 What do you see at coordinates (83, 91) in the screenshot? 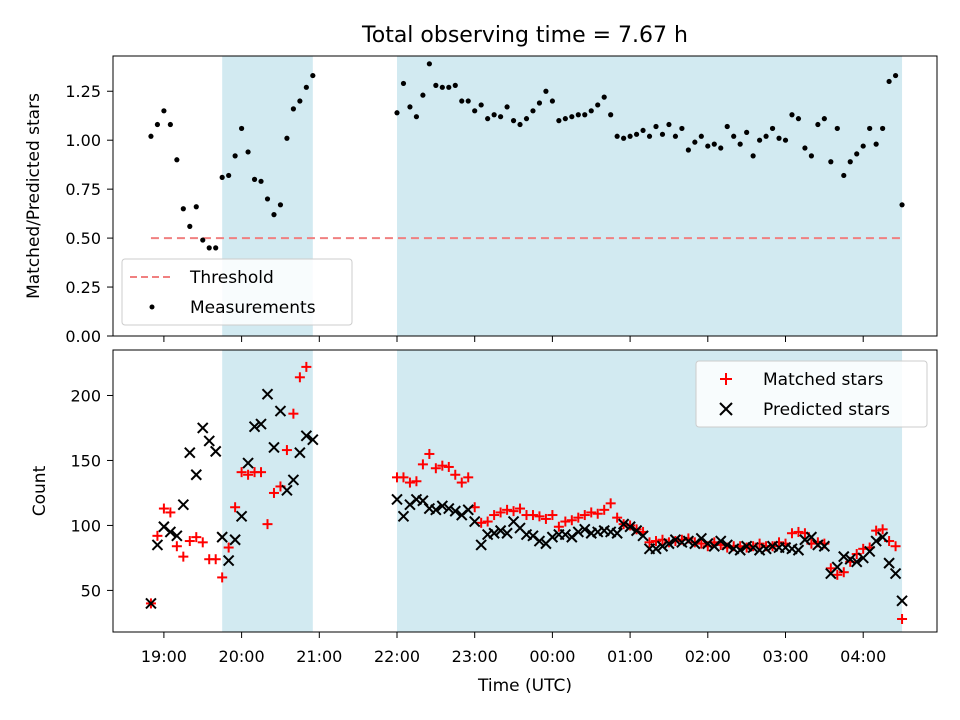
I see `top-y-tick-label: 1.25` at bounding box center [83, 91].